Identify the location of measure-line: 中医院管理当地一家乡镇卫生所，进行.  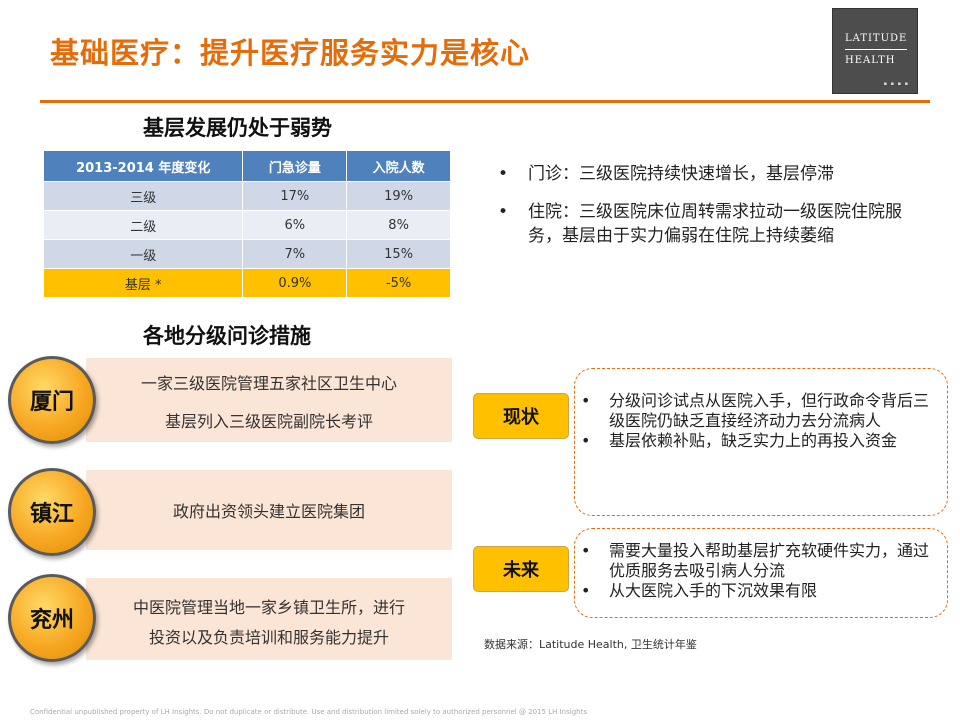
(268, 607).